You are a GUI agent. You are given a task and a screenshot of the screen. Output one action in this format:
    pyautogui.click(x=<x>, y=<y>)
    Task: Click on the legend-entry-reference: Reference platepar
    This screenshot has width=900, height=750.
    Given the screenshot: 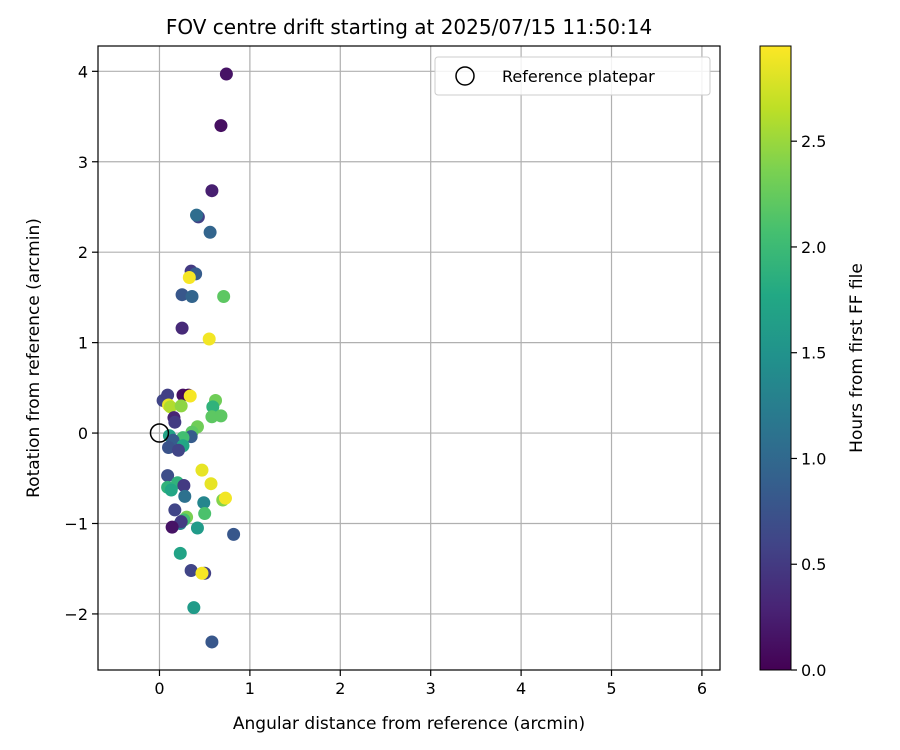 What is the action you would take?
    pyautogui.click(x=578, y=76)
    